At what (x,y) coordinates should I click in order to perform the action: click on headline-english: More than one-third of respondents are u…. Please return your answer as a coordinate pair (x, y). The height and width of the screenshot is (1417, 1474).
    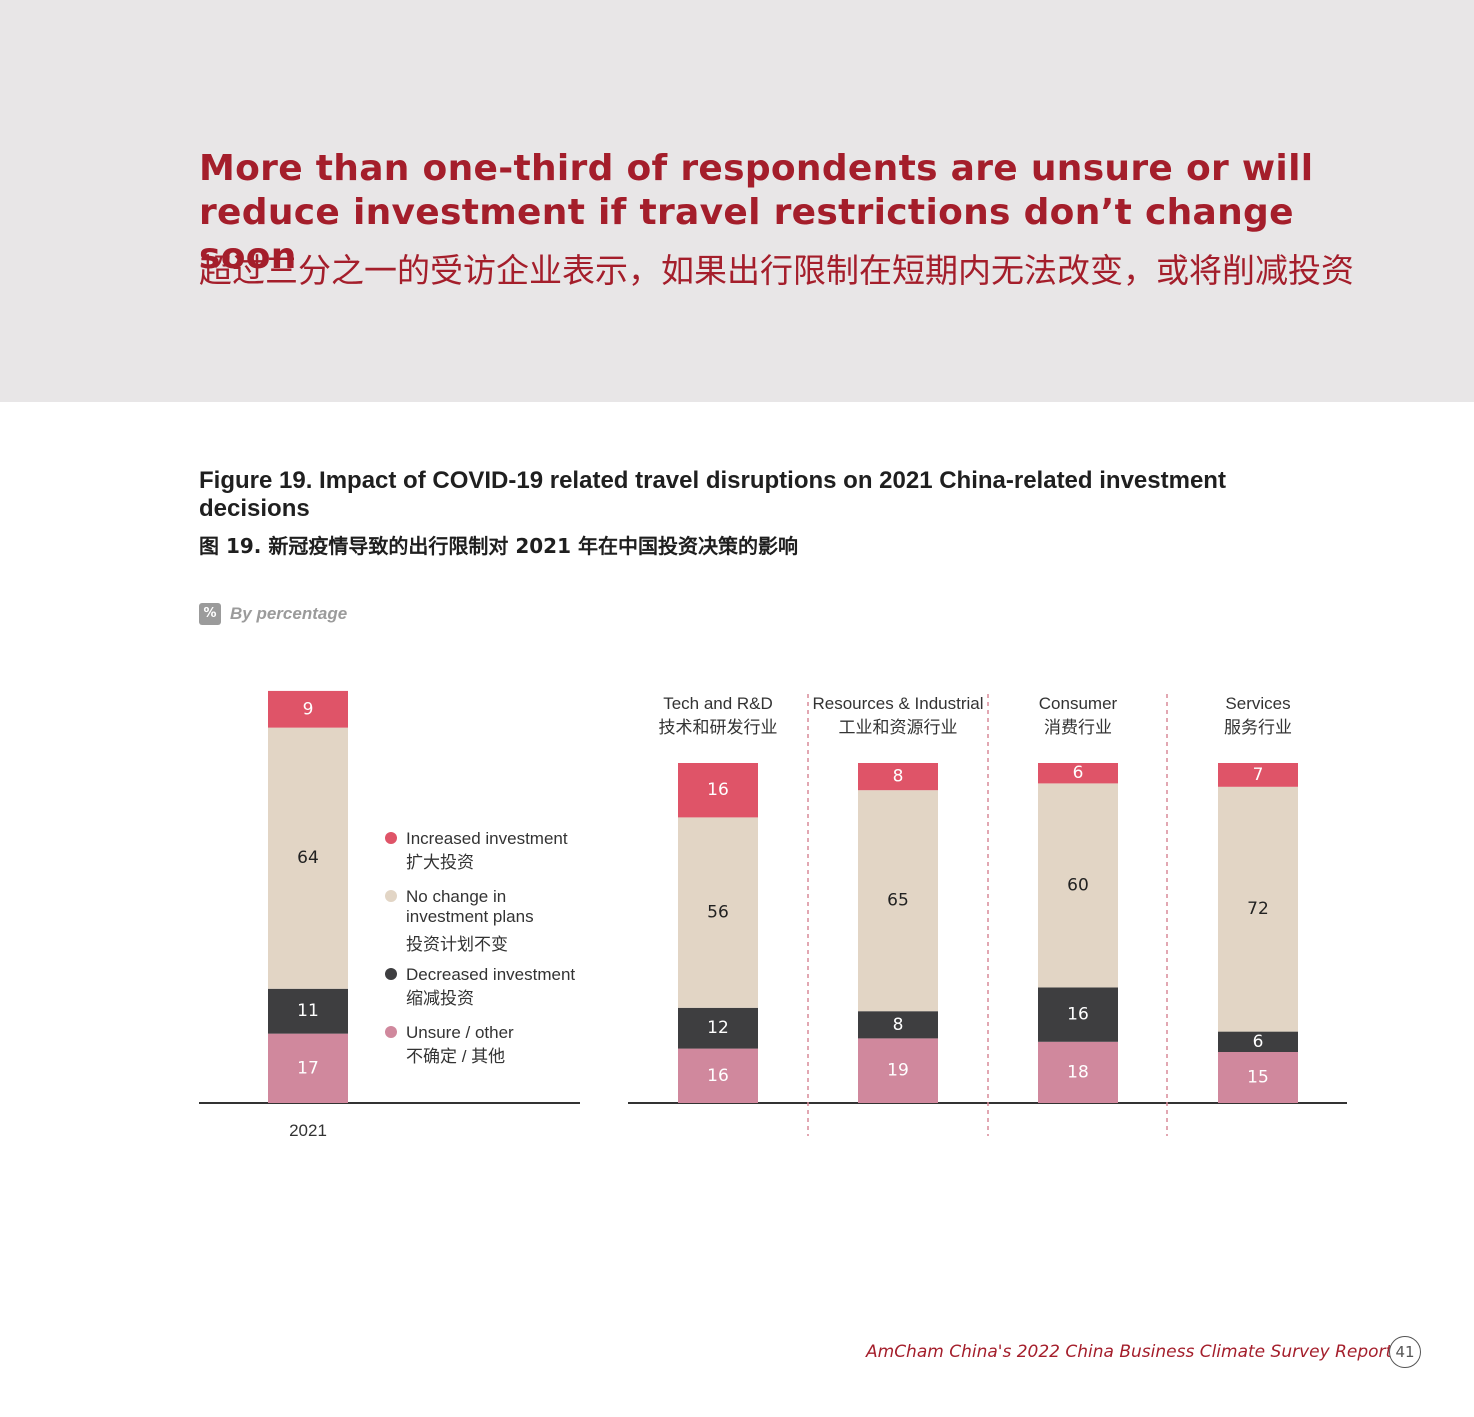
    Looking at the image, I should click on (756, 212).